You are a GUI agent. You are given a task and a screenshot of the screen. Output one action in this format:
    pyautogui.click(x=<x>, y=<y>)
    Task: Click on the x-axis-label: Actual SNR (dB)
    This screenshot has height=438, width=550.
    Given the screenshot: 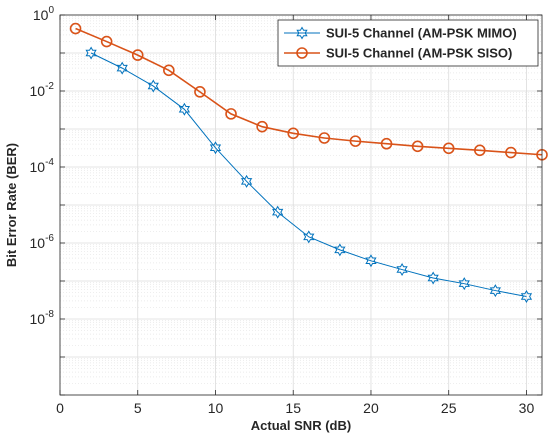 What is the action you would take?
    pyautogui.click(x=301, y=425)
    